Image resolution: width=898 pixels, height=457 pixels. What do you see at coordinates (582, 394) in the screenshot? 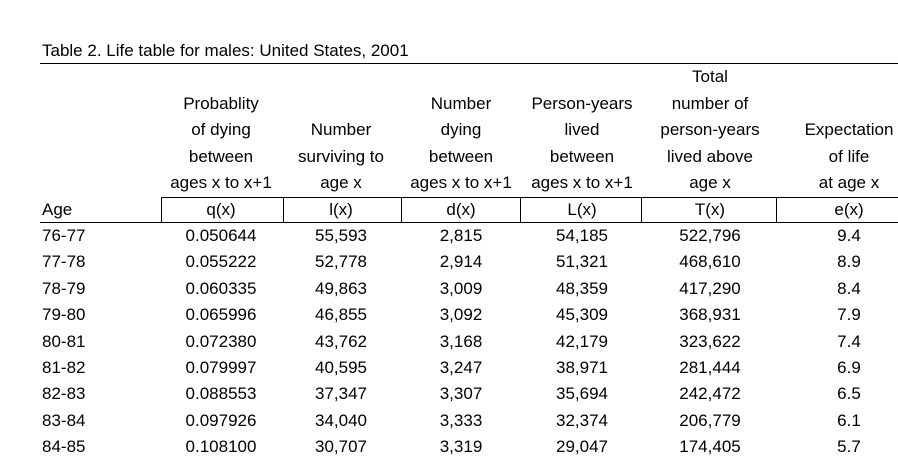
I see `table-cell: 35,694` at bounding box center [582, 394].